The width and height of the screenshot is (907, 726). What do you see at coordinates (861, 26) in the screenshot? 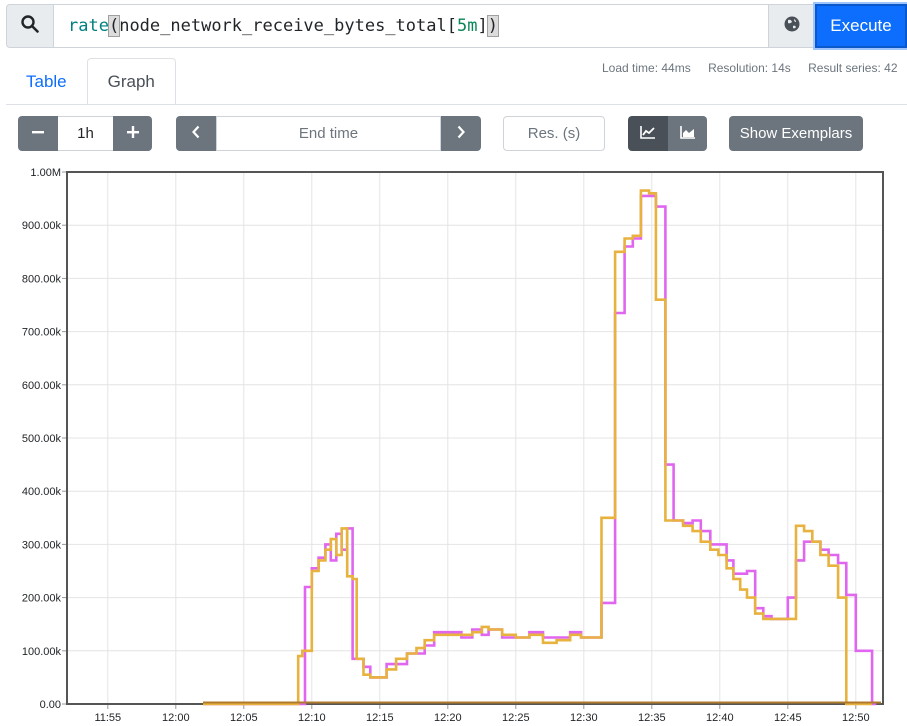
I see `execute-button: Execute` at bounding box center [861, 26].